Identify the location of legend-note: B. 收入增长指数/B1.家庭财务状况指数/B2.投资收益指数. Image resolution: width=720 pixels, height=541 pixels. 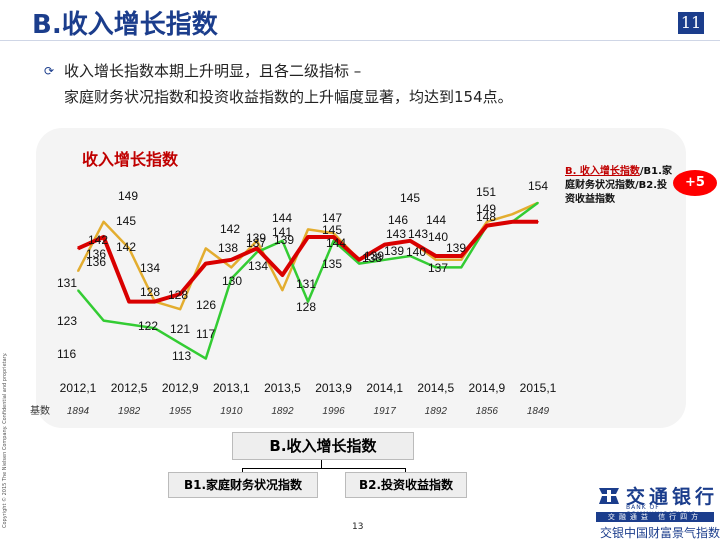
(621, 186).